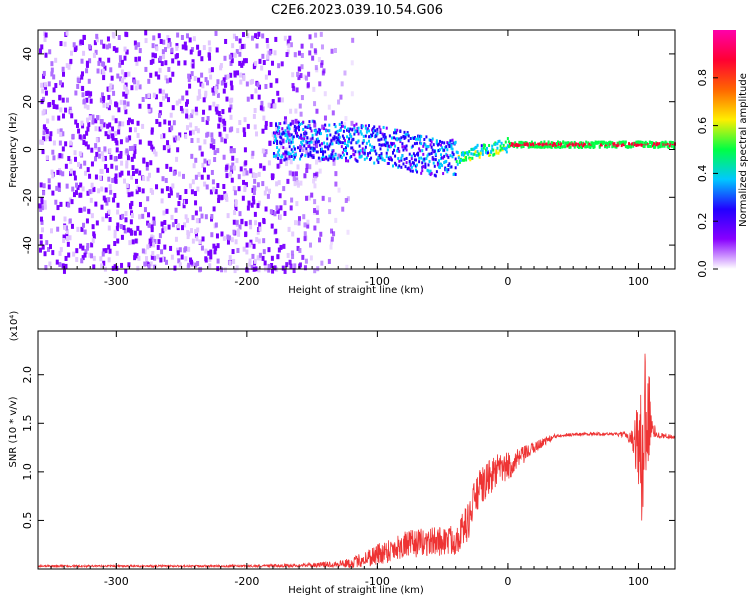  I want to click on y-tick-label: -20, so click(27, 197).